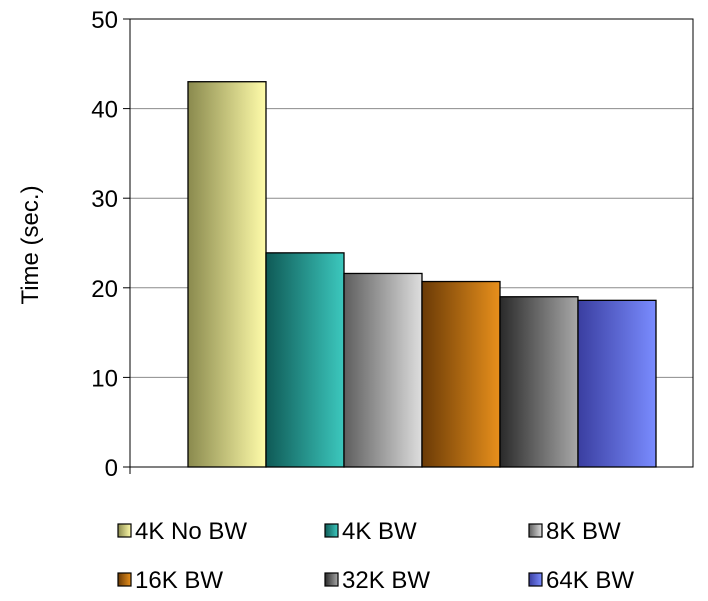  Describe the element at coordinates (583, 531) in the screenshot. I see `legend-label: 8K BW` at that location.